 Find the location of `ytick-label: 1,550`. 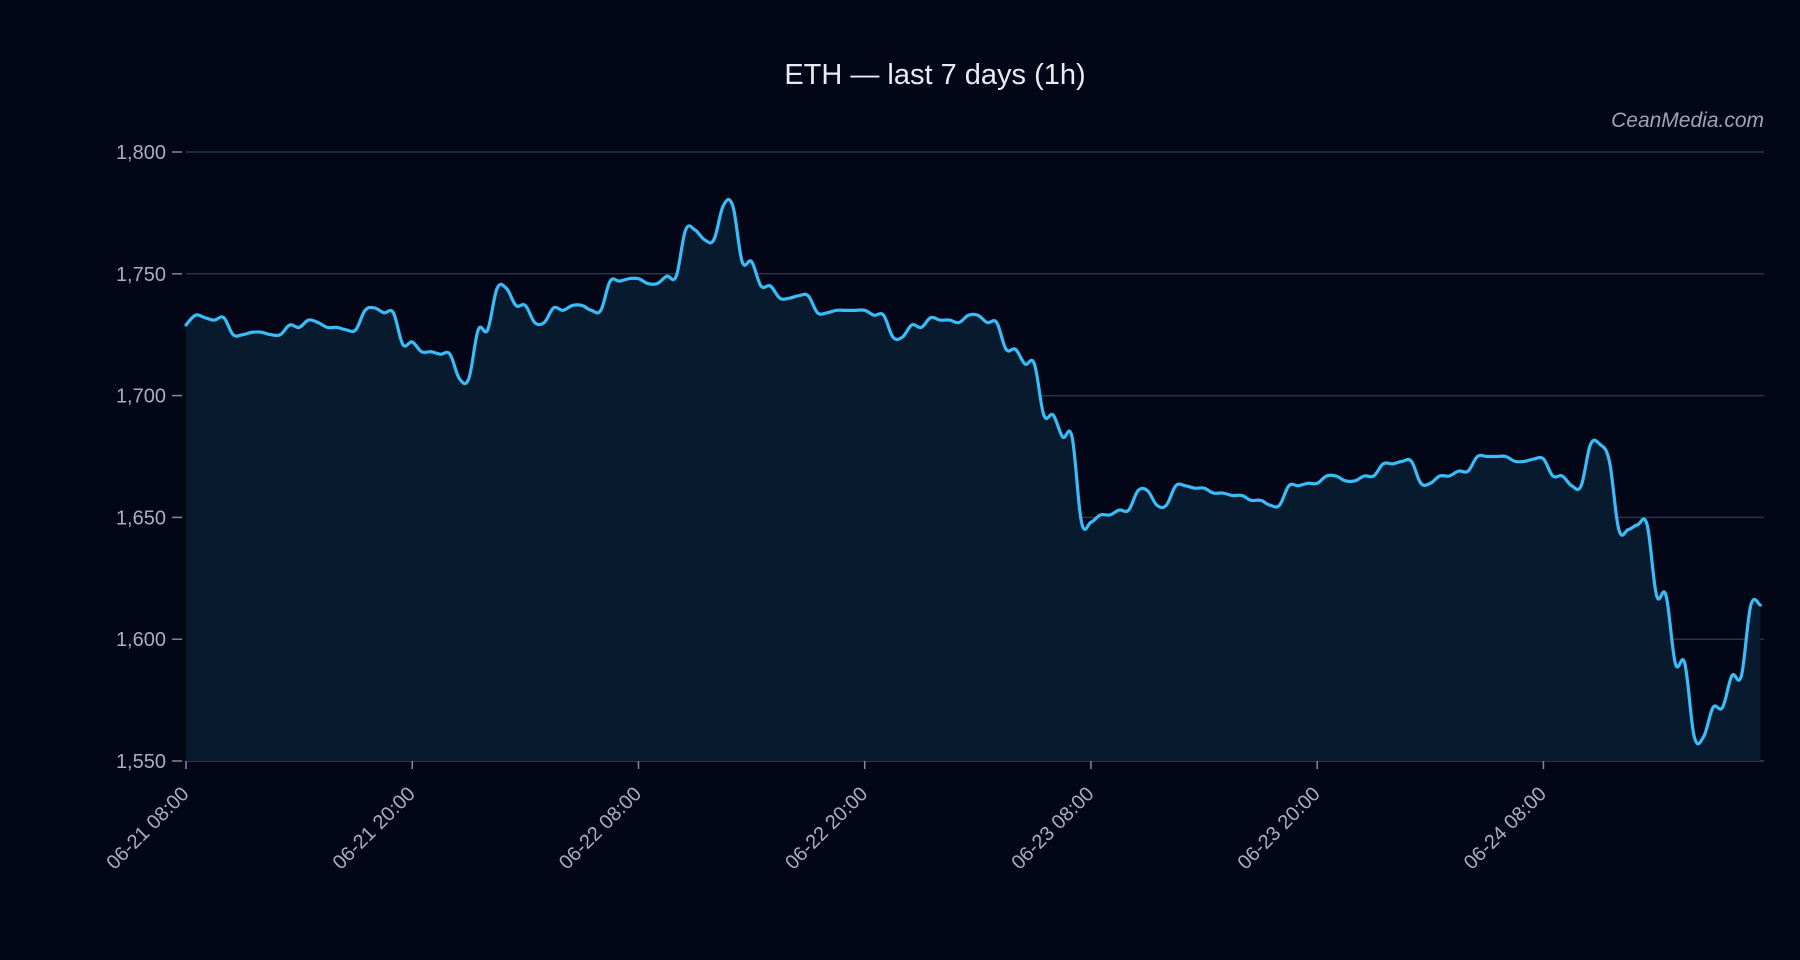

ytick-label: 1,550 is located at coordinates (141, 762).